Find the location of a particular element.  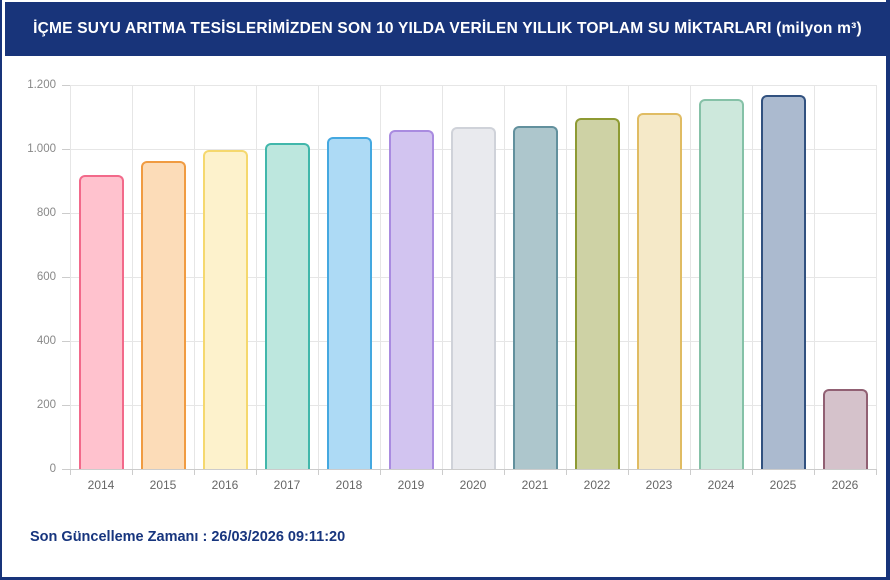

bar-2015 is located at coordinates (163, 315).